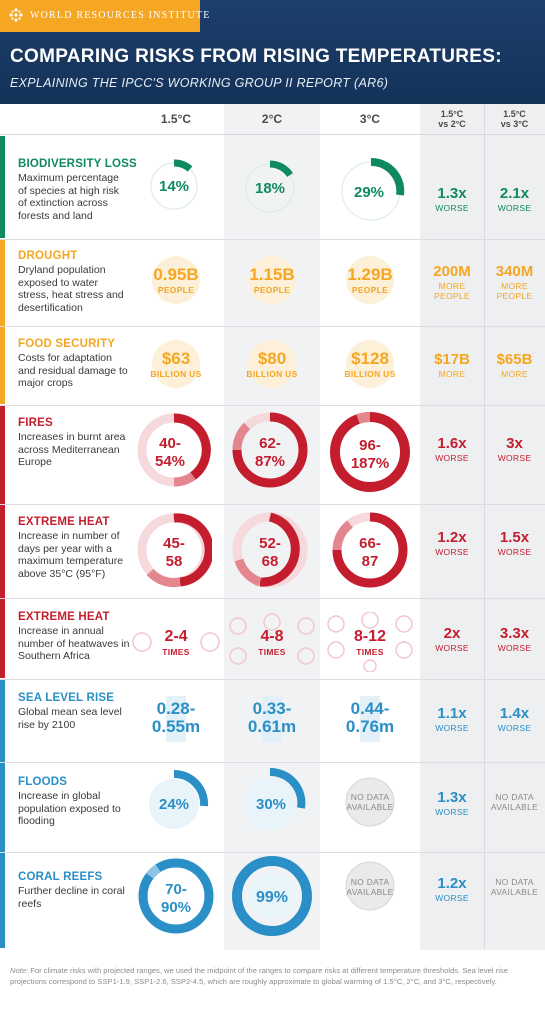 The height and width of the screenshot is (1024, 545). I want to click on value-text-bottom: 0.55m, so click(176, 726).